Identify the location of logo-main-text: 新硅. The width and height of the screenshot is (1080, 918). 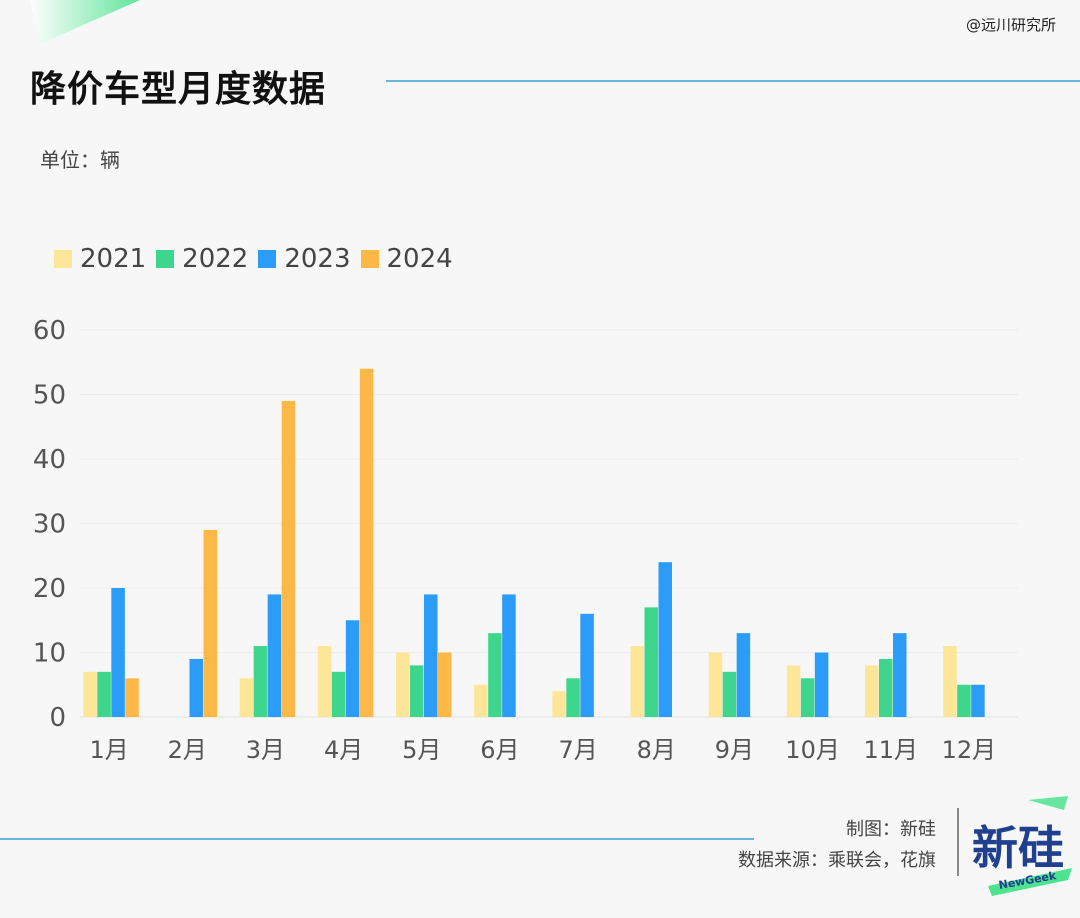
(1018, 848).